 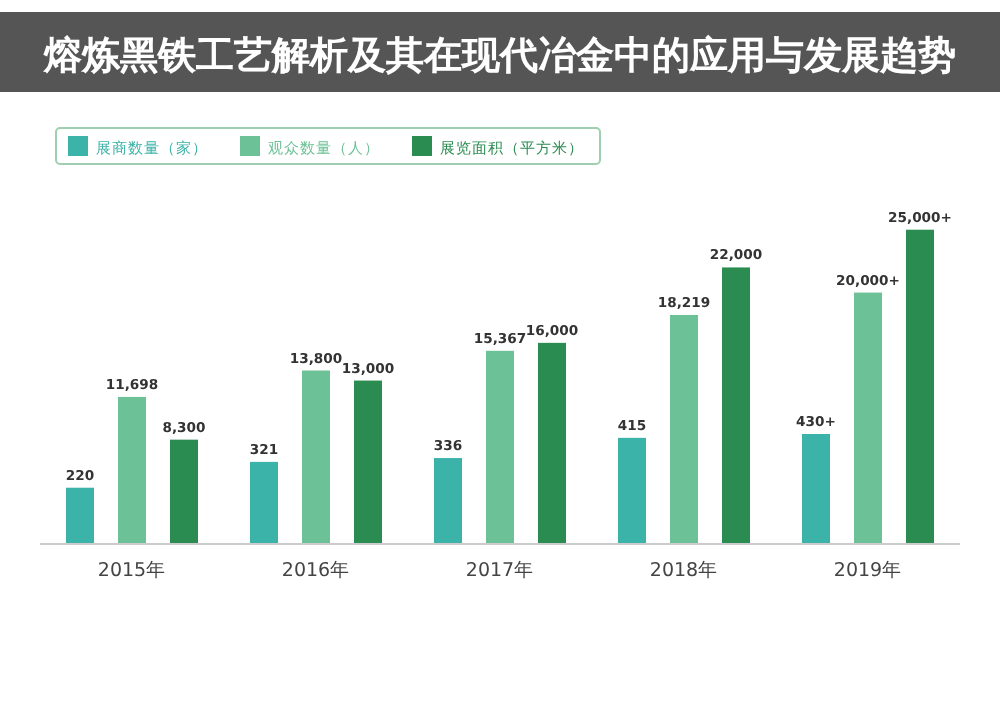 What do you see at coordinates (684, 570) in the screenshot?
I see `x-tick-label: 2018年` at bounding box center [684, 570].